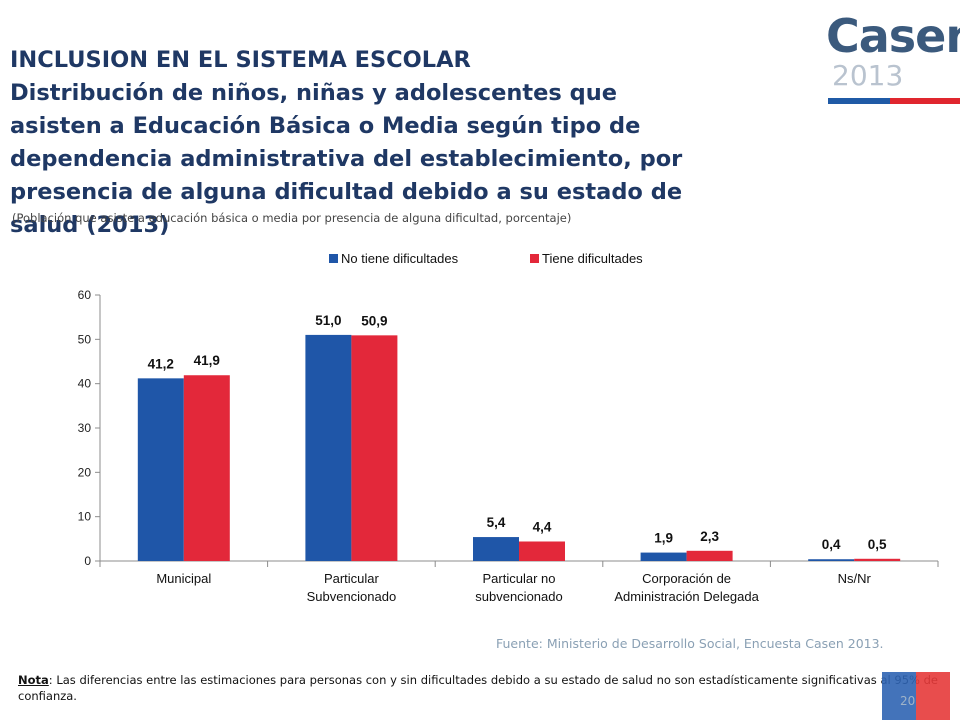 The height and width of the screenshot is (720, 960). I want to click on y-tick-label: 20, so click(85, 472).